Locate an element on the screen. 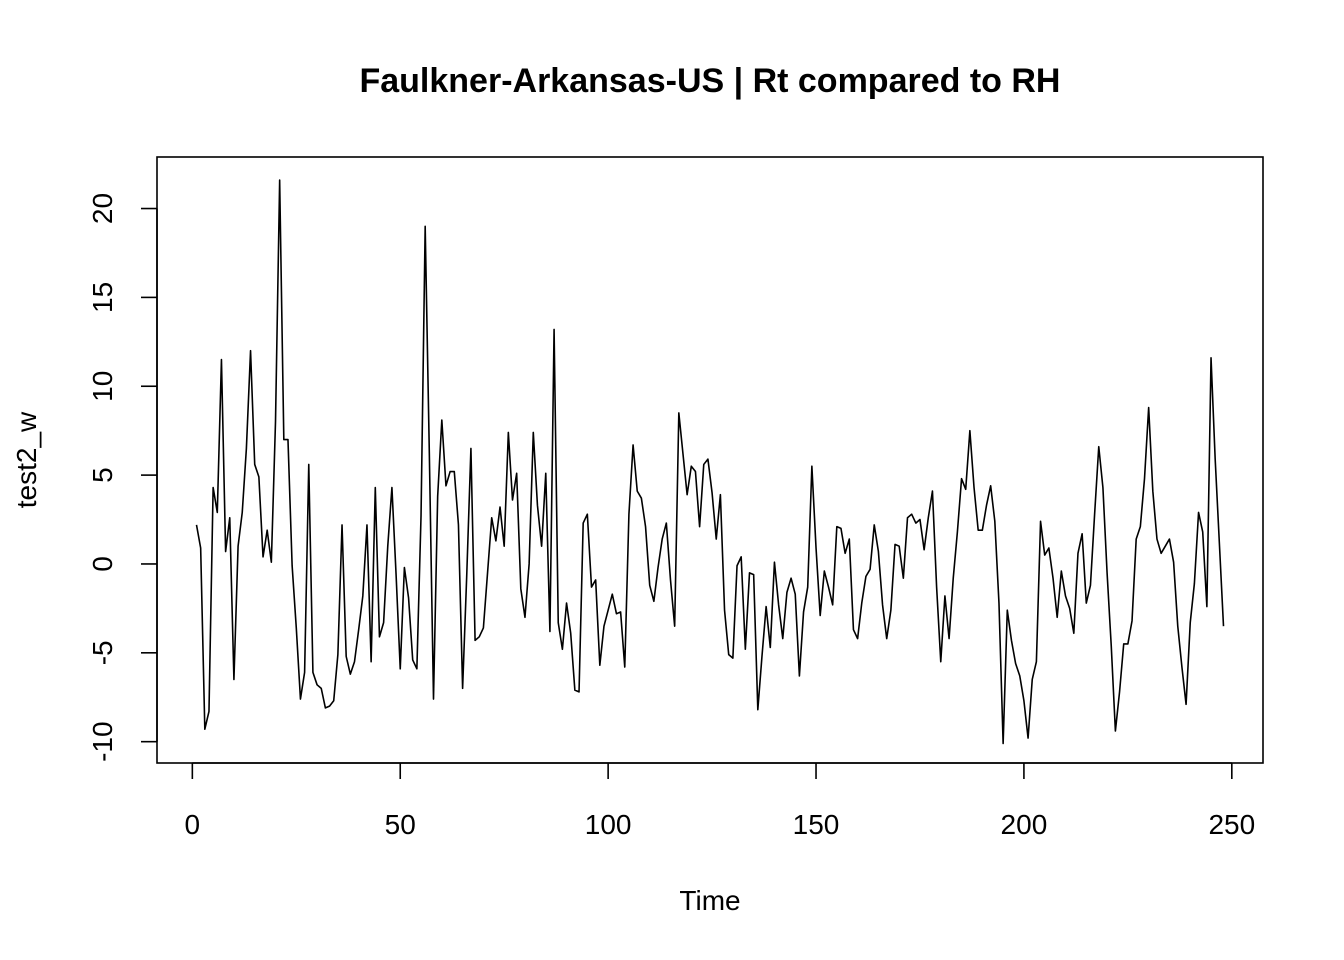 The height and width of the screenshot is (960, 1344). y-tick-label: -5 is located at coordinates (102, 652).